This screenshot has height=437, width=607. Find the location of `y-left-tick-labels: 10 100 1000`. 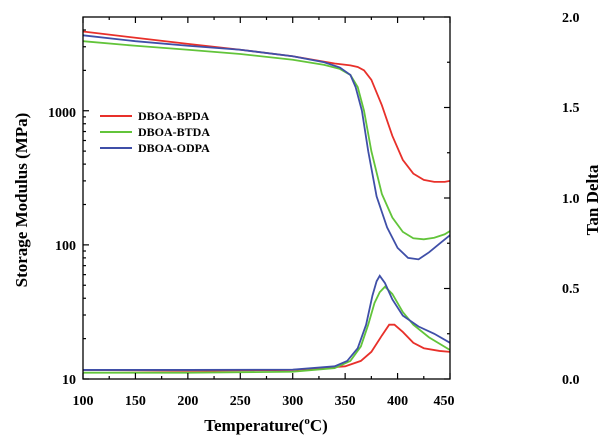

y-left-tick-labels: 10 100 1000 is located at coordinates (62, 247).